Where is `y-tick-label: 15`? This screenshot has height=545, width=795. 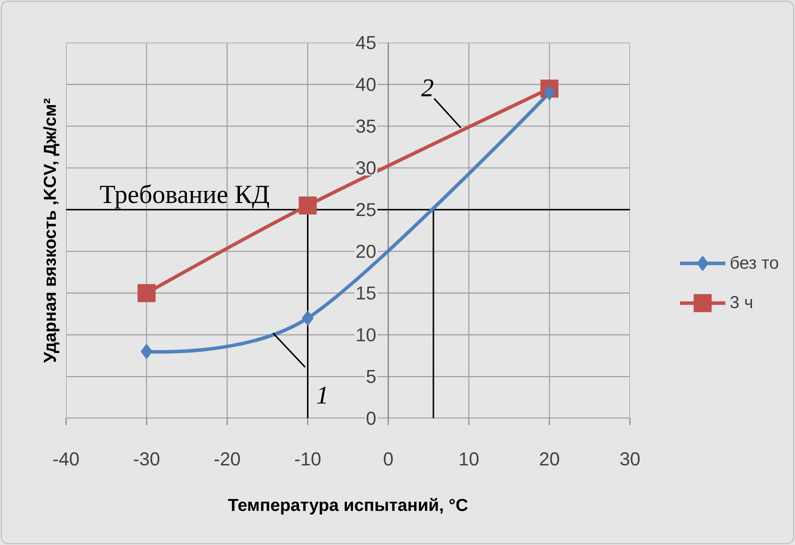 y-tick-label: 15 is located at coordinates (366, 293).